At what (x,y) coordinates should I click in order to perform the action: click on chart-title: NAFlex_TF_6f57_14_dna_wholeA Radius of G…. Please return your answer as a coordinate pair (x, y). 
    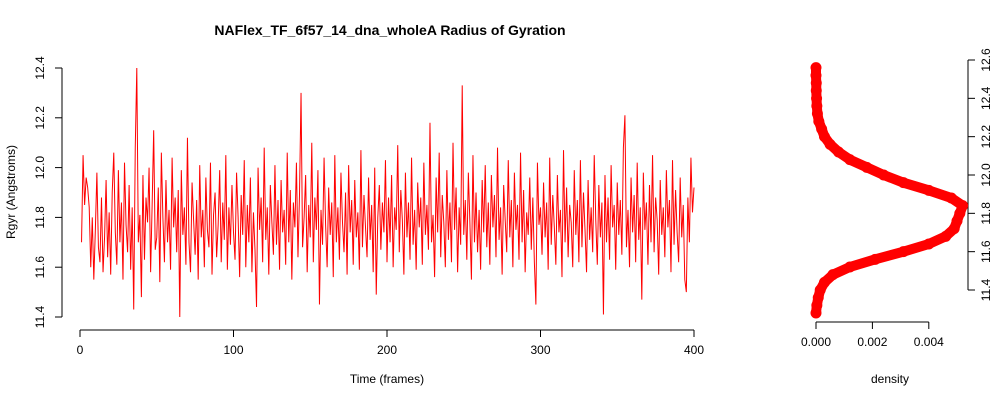
    Looking at the image, I should click on (389, 30).